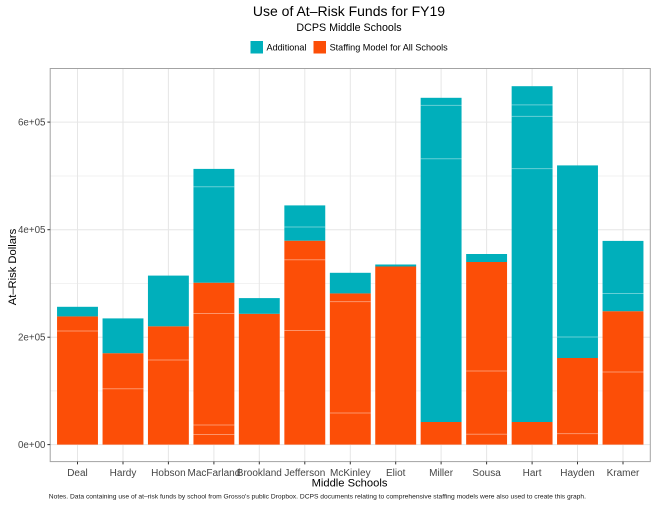 The height and width of the screenshot is (511, 656). Describe the element at coordinates (32, 338) in the screenshot. I see `svg-text: 2e+05` at that location.